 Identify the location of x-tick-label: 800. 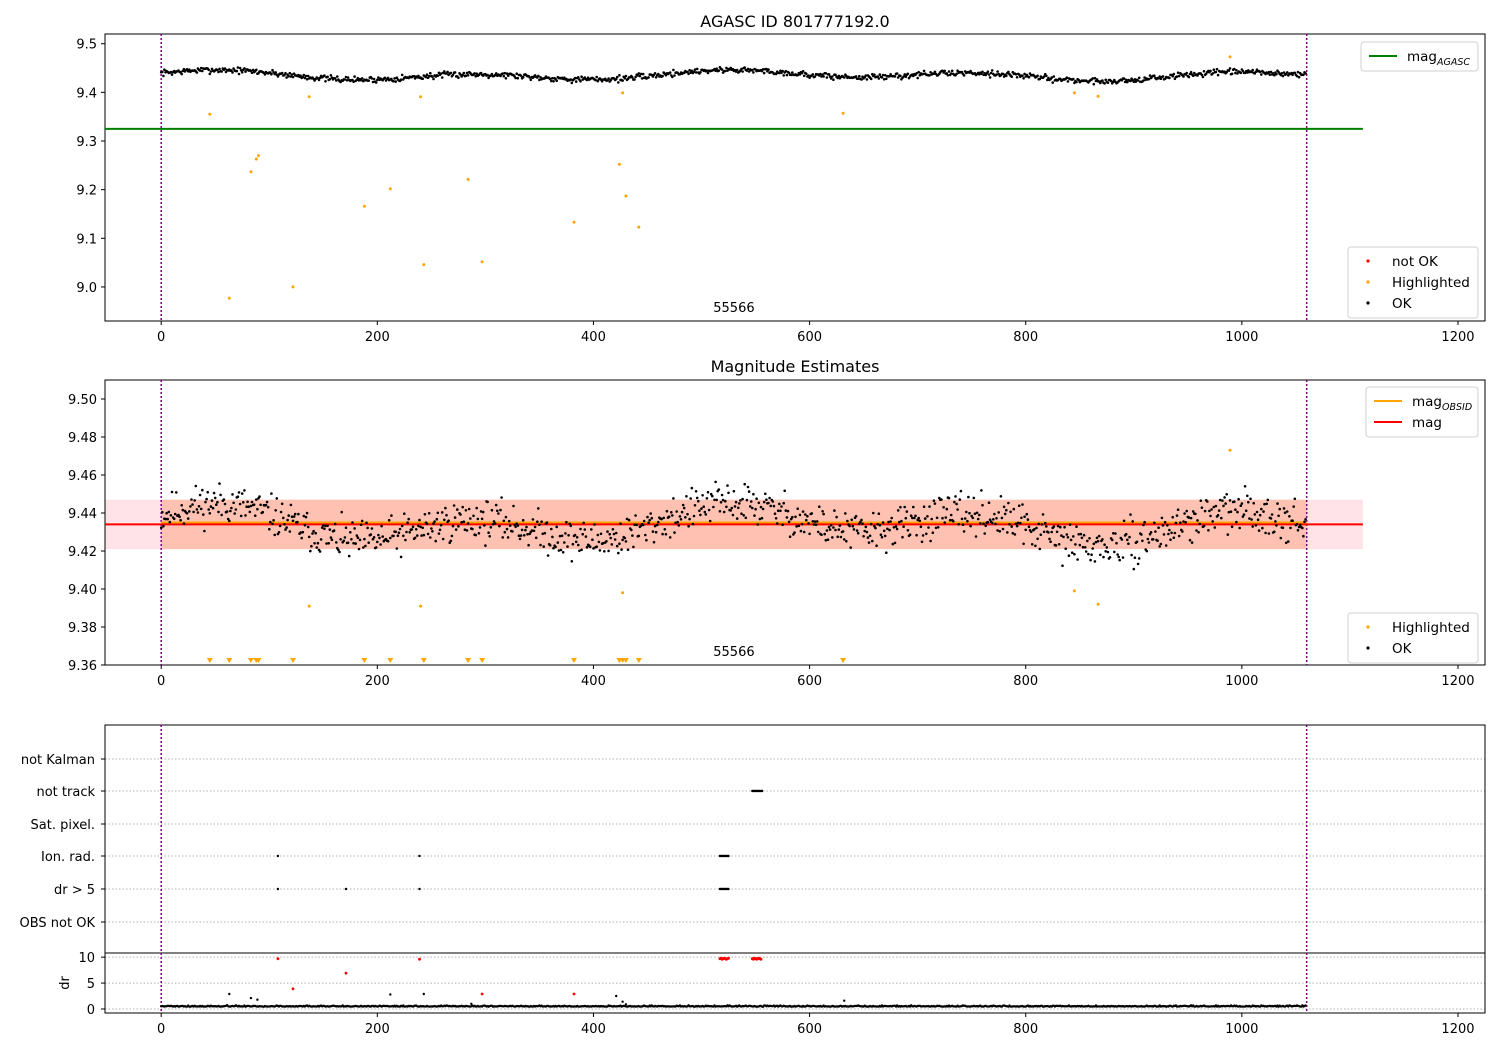
(1025, 337).